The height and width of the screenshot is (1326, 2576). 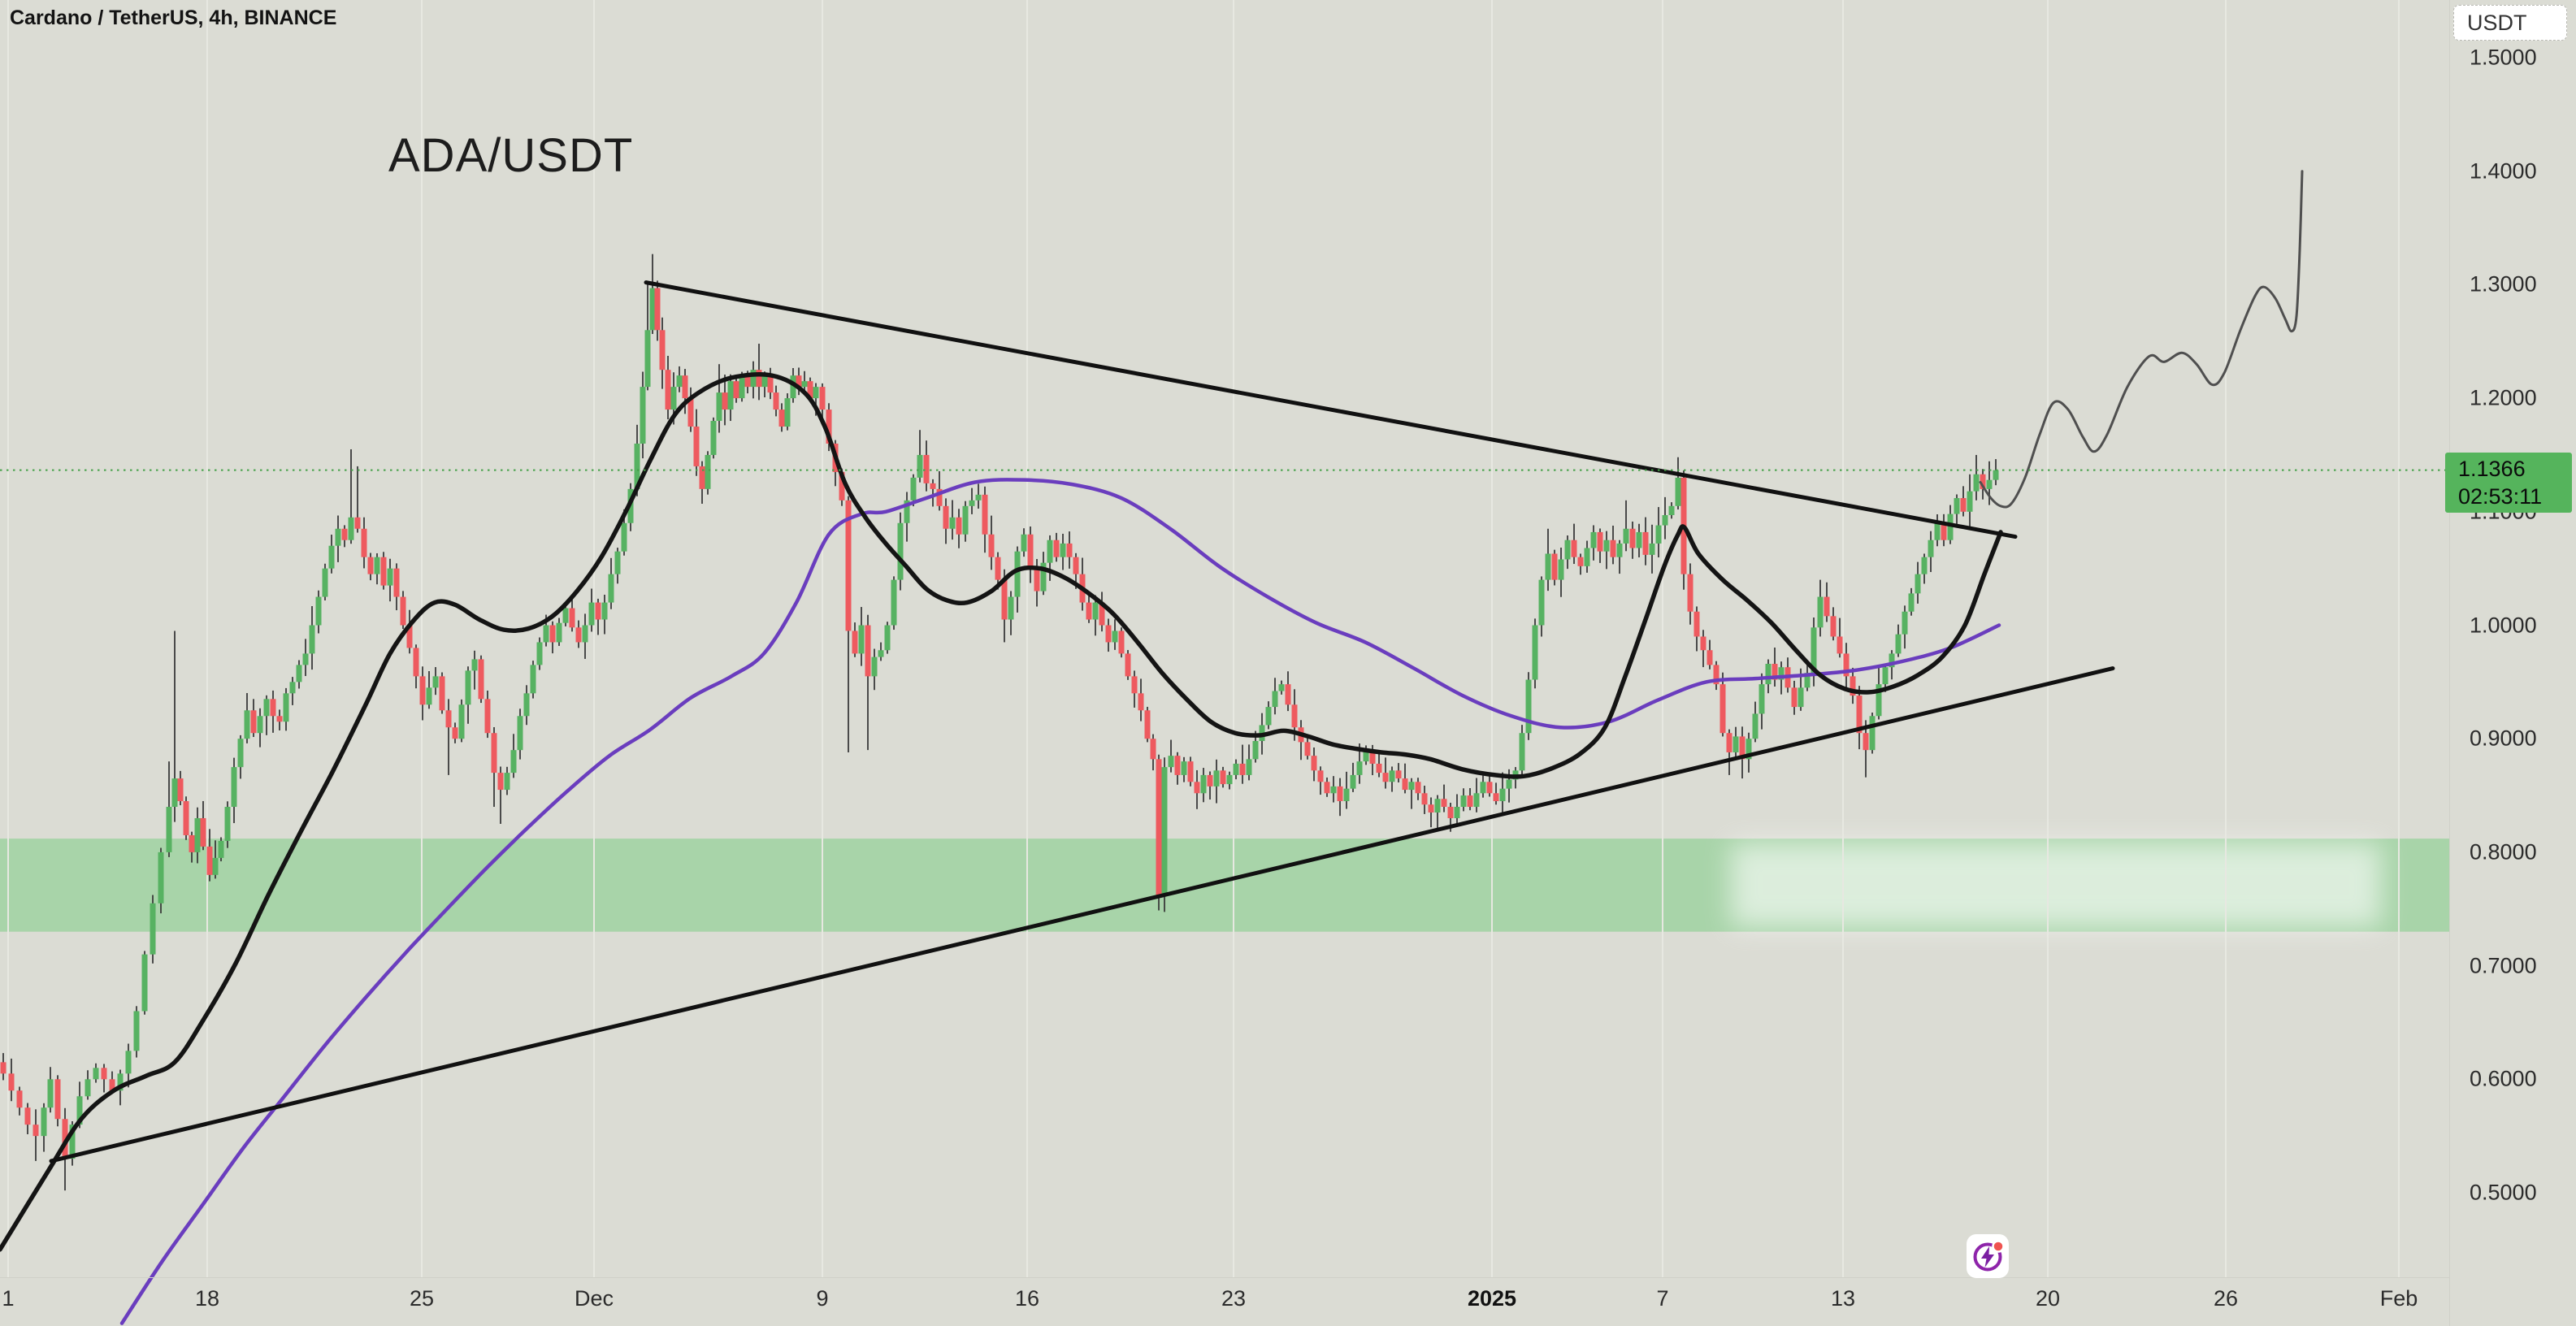 I want to click on symbol-title: Cardano / TetherUS, 4h, BINANCE, so click(x=173, y=17).